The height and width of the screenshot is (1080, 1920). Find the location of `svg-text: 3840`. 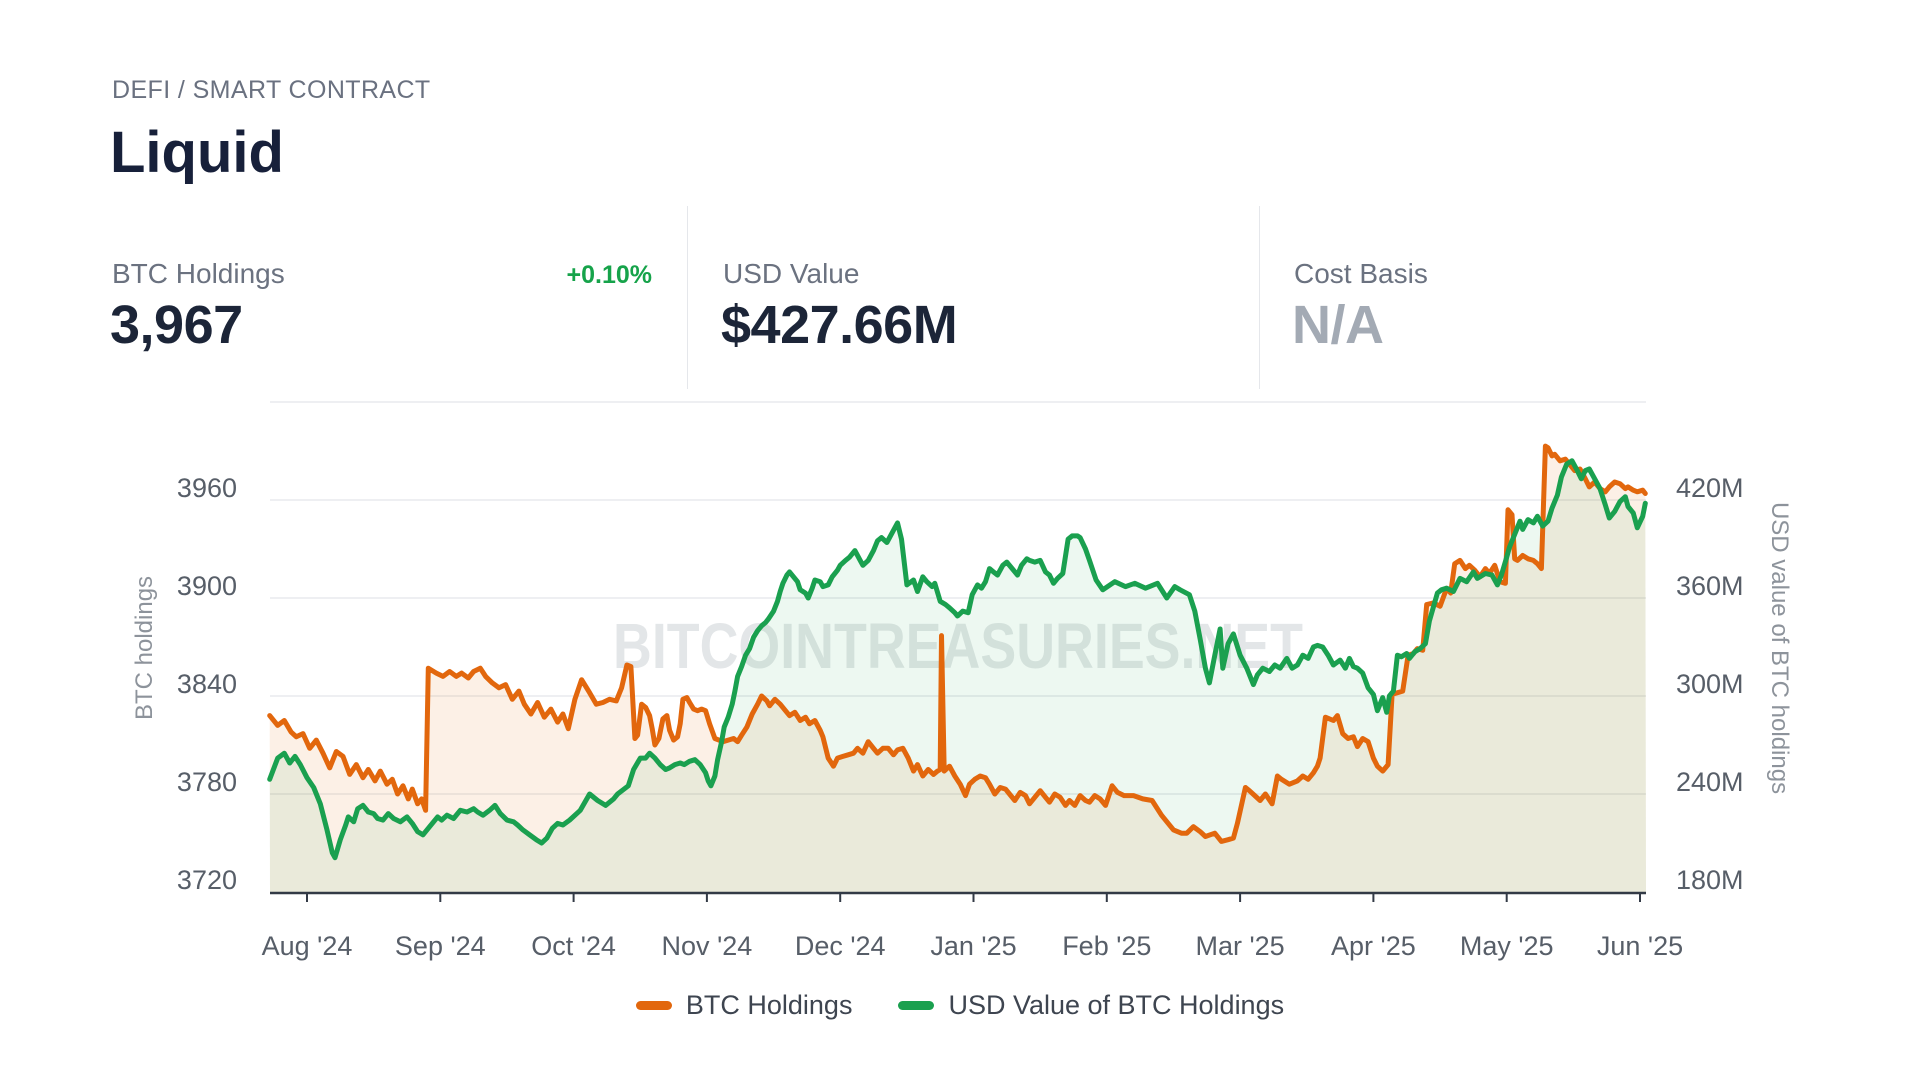

svg-text: 3840 is located at coordinates (207, 684).